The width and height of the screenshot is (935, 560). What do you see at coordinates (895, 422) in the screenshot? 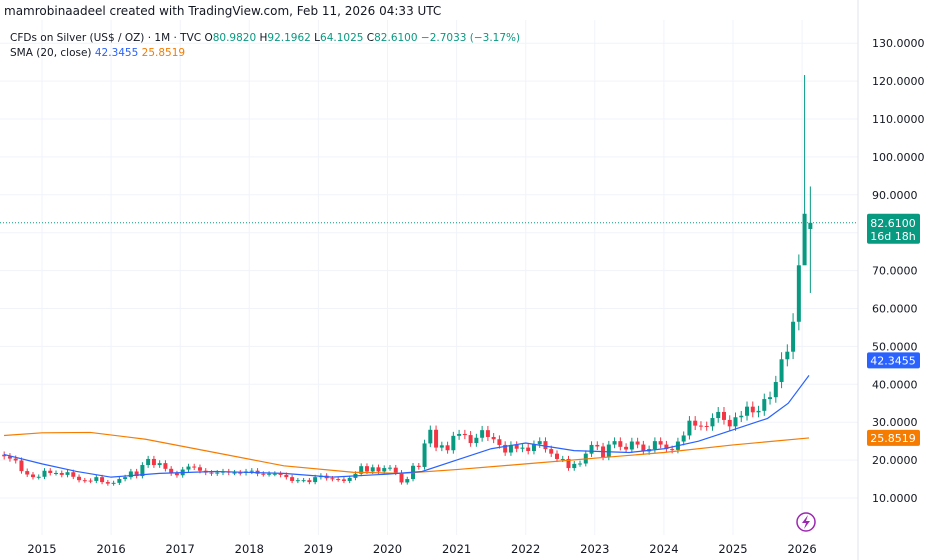
I see `y-tick-label: 30.0000` at bounding box center [895, 422].